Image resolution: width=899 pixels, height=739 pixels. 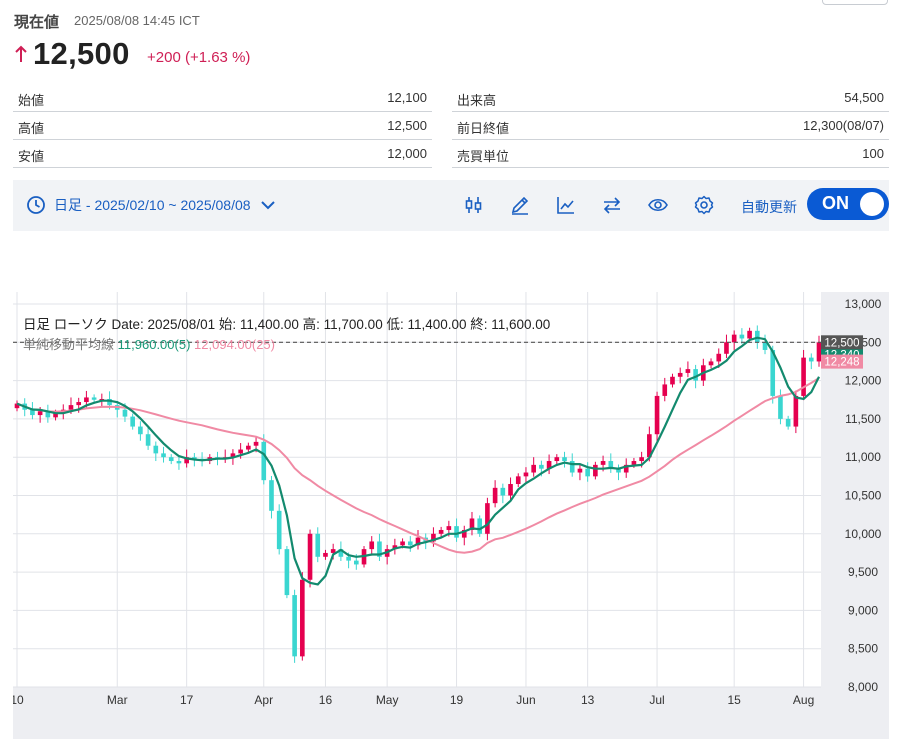 What do you see at coordinates (658, 205) in the screenshot?
I see `eye-icon` at bounding box center [658, 205].